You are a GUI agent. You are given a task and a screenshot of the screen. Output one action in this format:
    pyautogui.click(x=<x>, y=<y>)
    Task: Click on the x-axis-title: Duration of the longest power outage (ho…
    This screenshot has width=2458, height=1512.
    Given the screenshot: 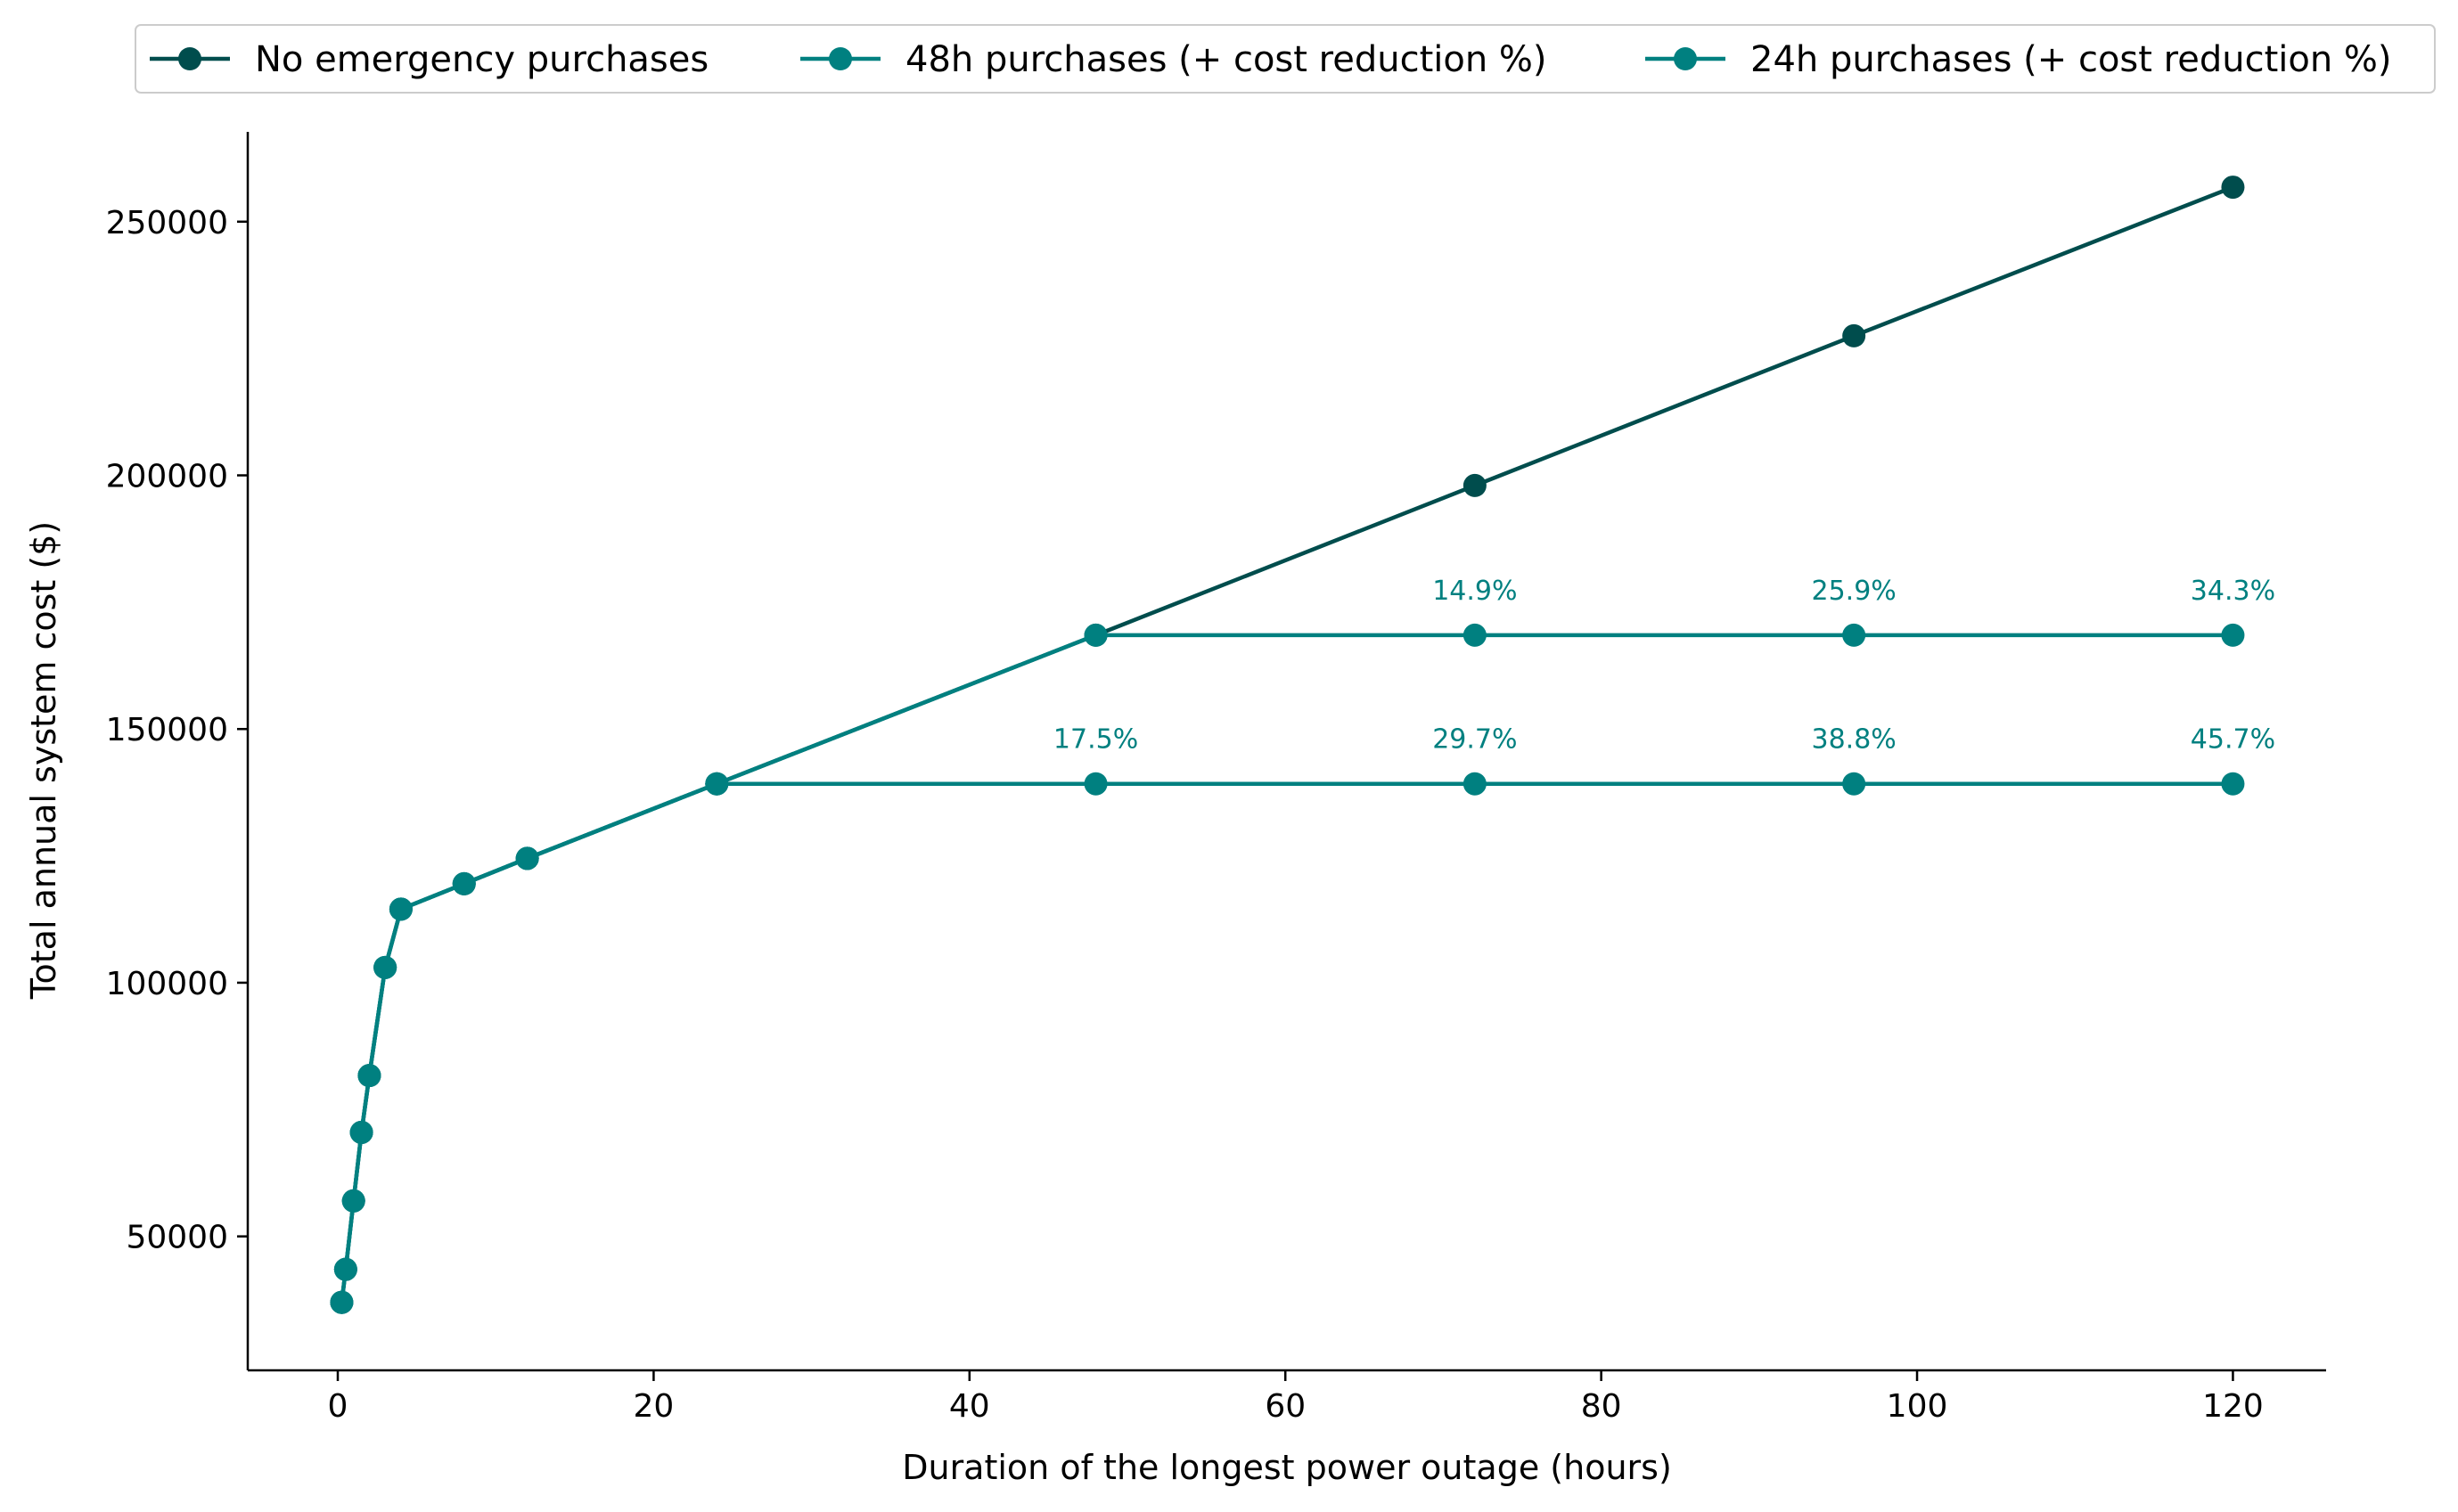 What is the action you would take?
    pyautogui.click(x=1287, y=1467)
    